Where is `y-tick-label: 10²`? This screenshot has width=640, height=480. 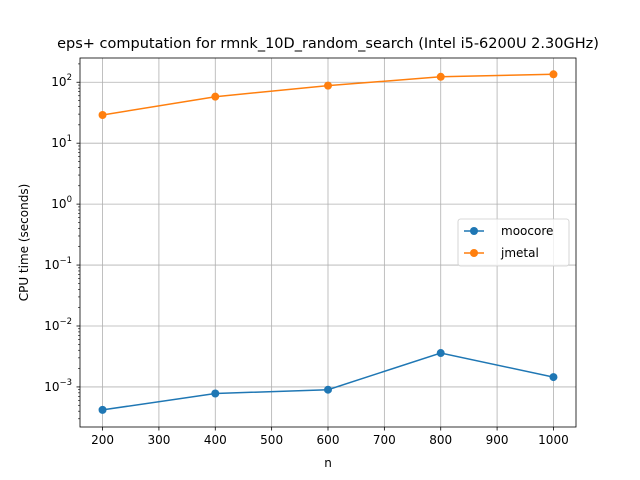
y-tick-label: 10² is located at coordinates (61, 81).